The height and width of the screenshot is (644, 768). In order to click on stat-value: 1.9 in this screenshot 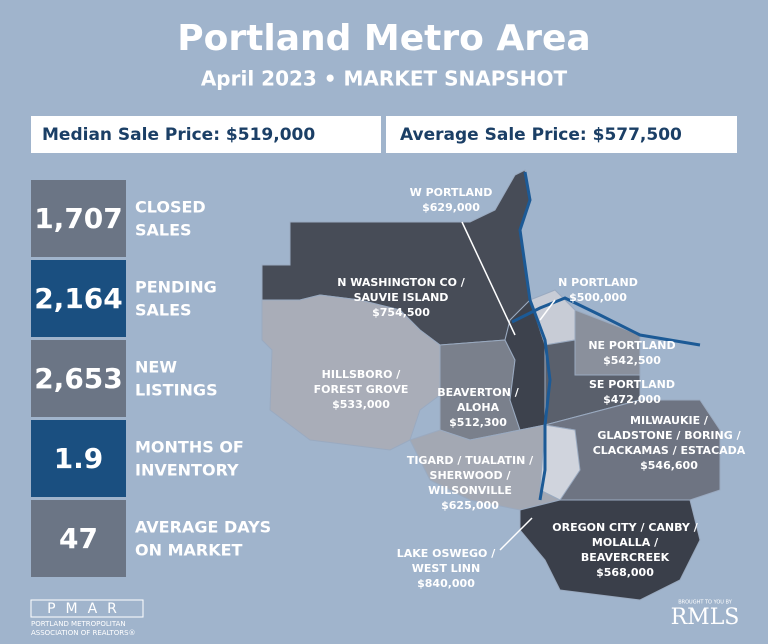, I will do `click(79, 458)`.